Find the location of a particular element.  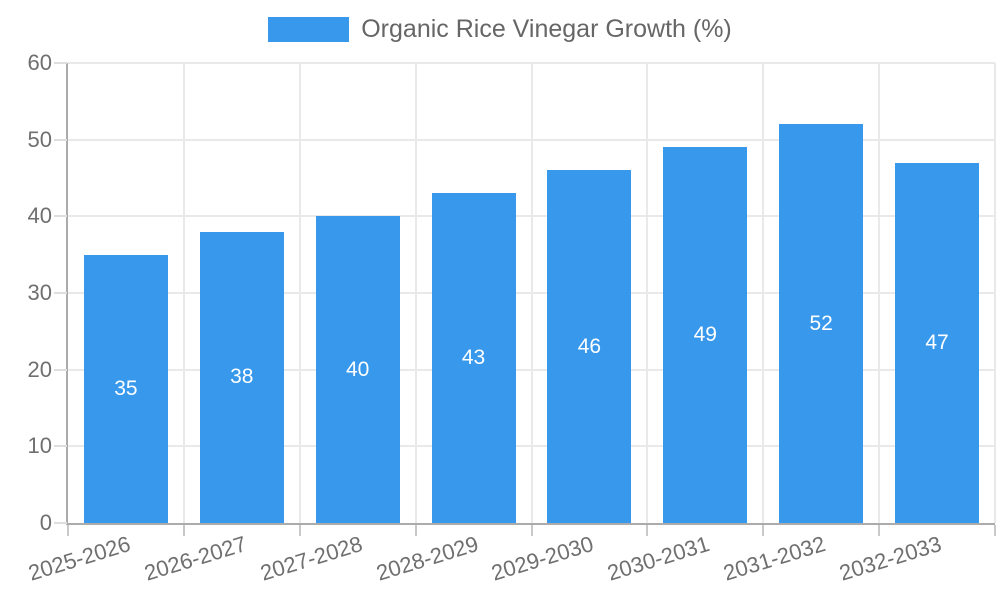

legend-item: Organic Rice Vinegar Growth (%) is located at coordinates (500, 29).